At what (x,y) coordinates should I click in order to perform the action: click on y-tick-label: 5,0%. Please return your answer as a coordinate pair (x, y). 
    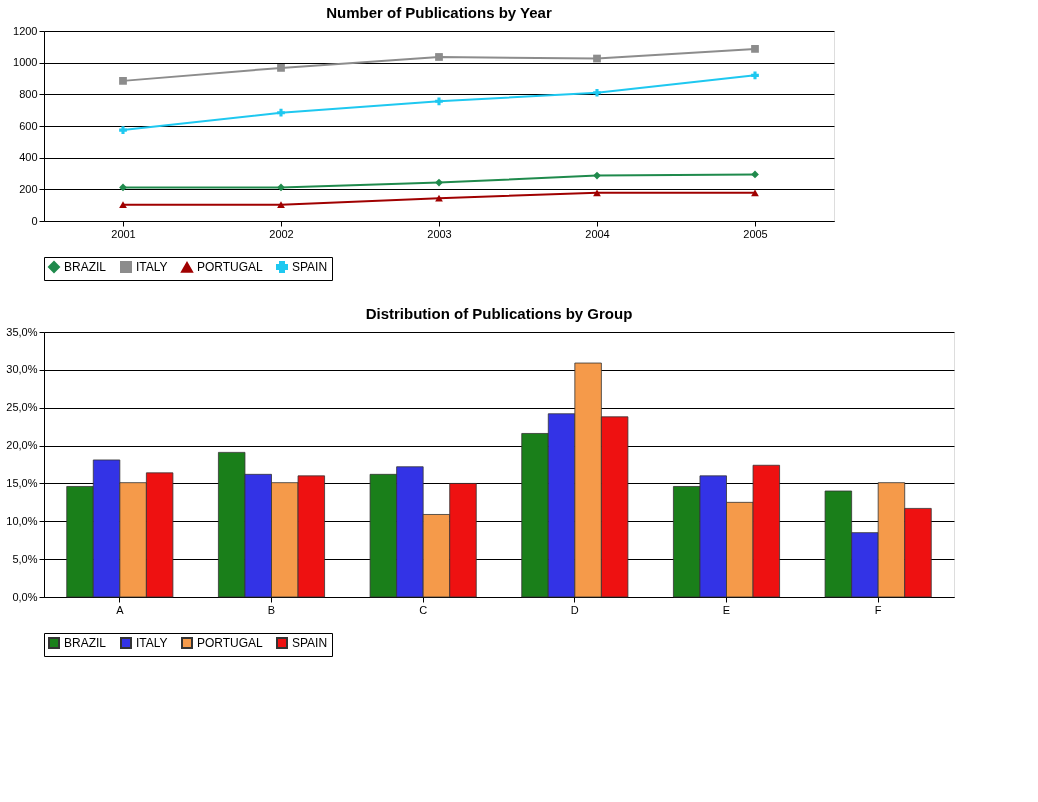
    Looking at the image, I should click on (25, 558).